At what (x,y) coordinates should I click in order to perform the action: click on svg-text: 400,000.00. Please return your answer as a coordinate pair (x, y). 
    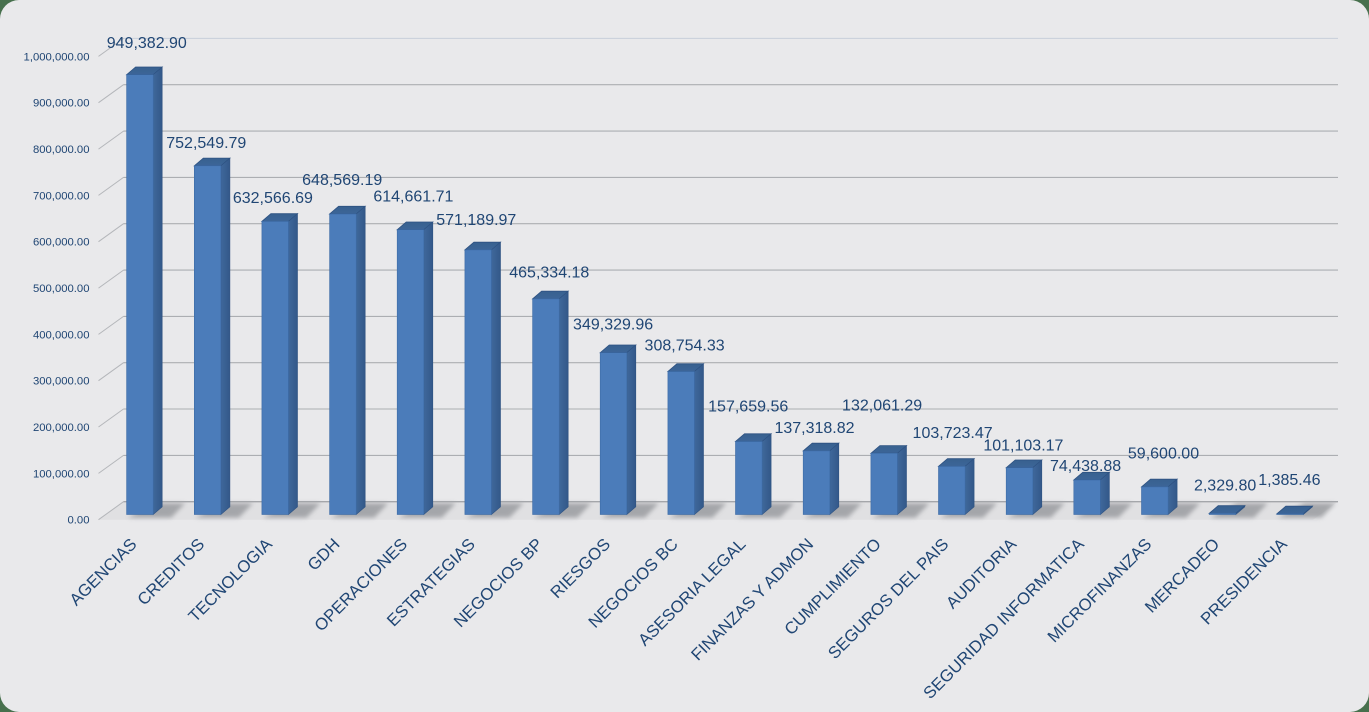
    Looking at the image, I should click on (61, 335).